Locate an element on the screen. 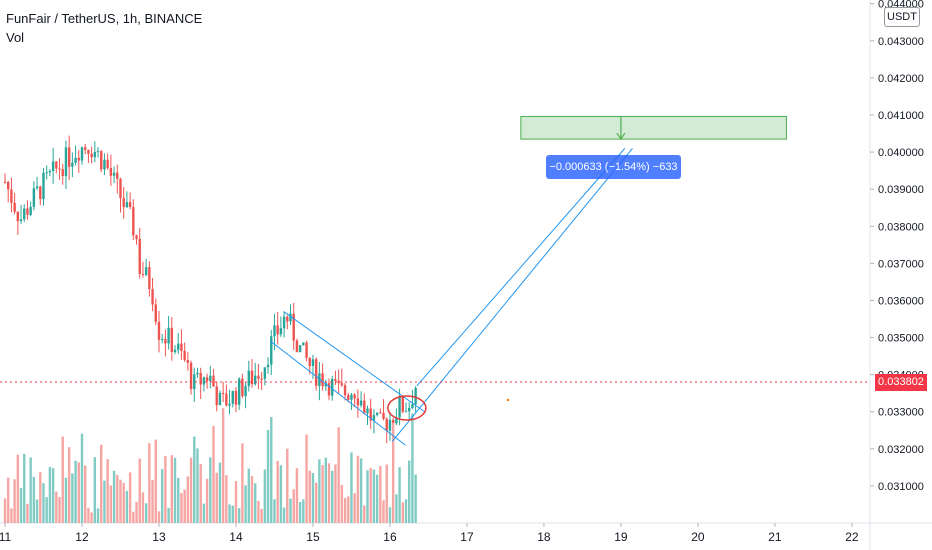 The height and width of the screenshot is (550, 932). volume-indicator-label: Vol is located at coordinates (15, 37).